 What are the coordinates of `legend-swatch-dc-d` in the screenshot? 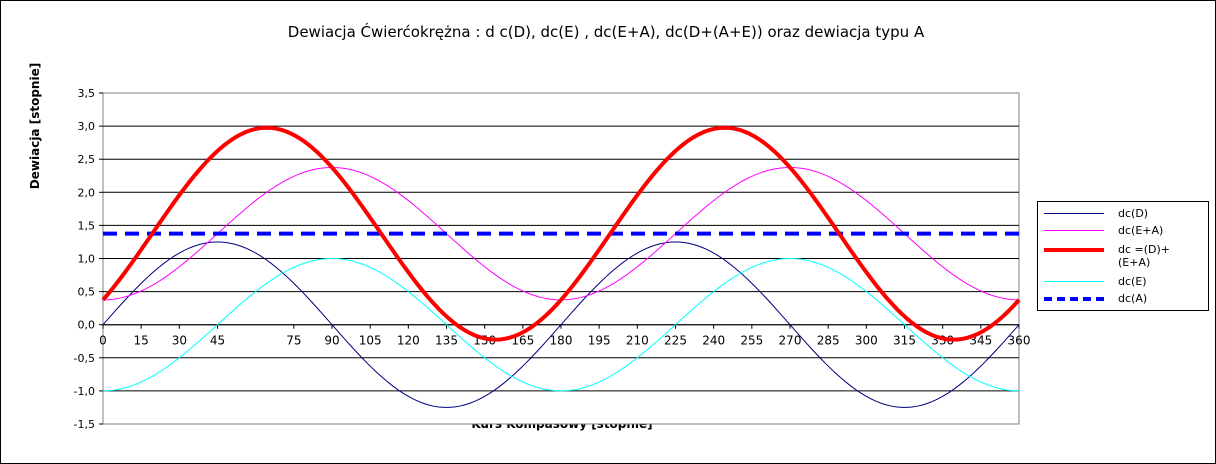 It's located at (1074, 213).